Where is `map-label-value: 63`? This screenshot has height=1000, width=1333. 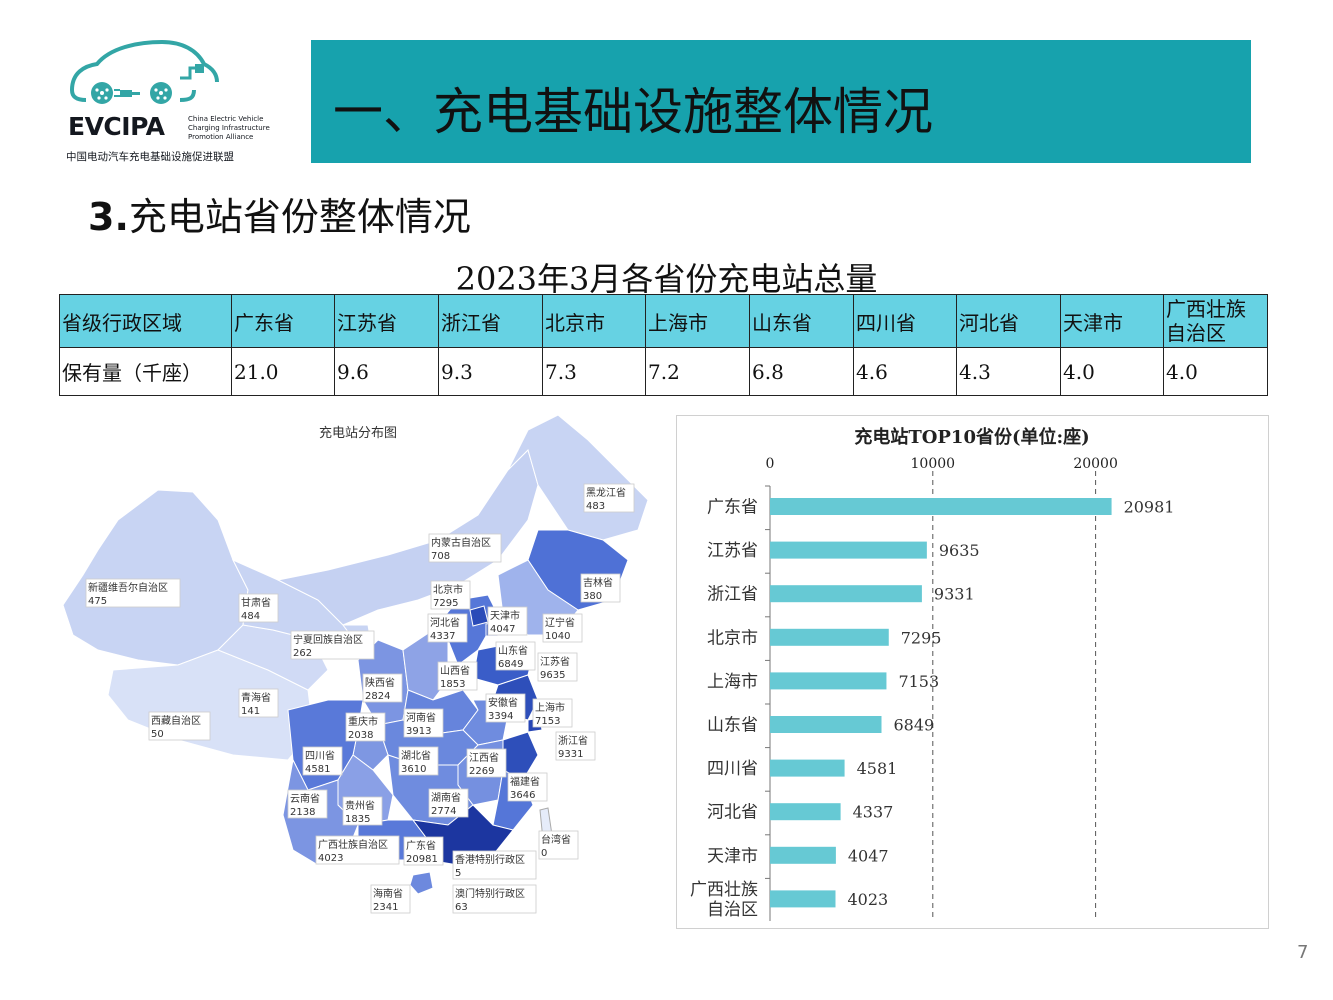 map-label-value: 63 is located at coordinates (461, 907).